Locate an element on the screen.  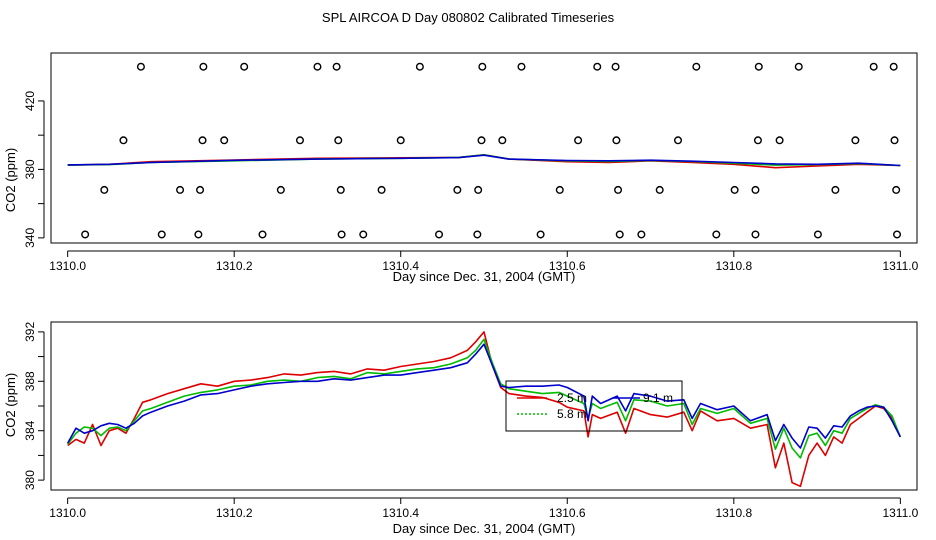
top-y-axis: 340 380 420 is located at coordinates (34, 169).